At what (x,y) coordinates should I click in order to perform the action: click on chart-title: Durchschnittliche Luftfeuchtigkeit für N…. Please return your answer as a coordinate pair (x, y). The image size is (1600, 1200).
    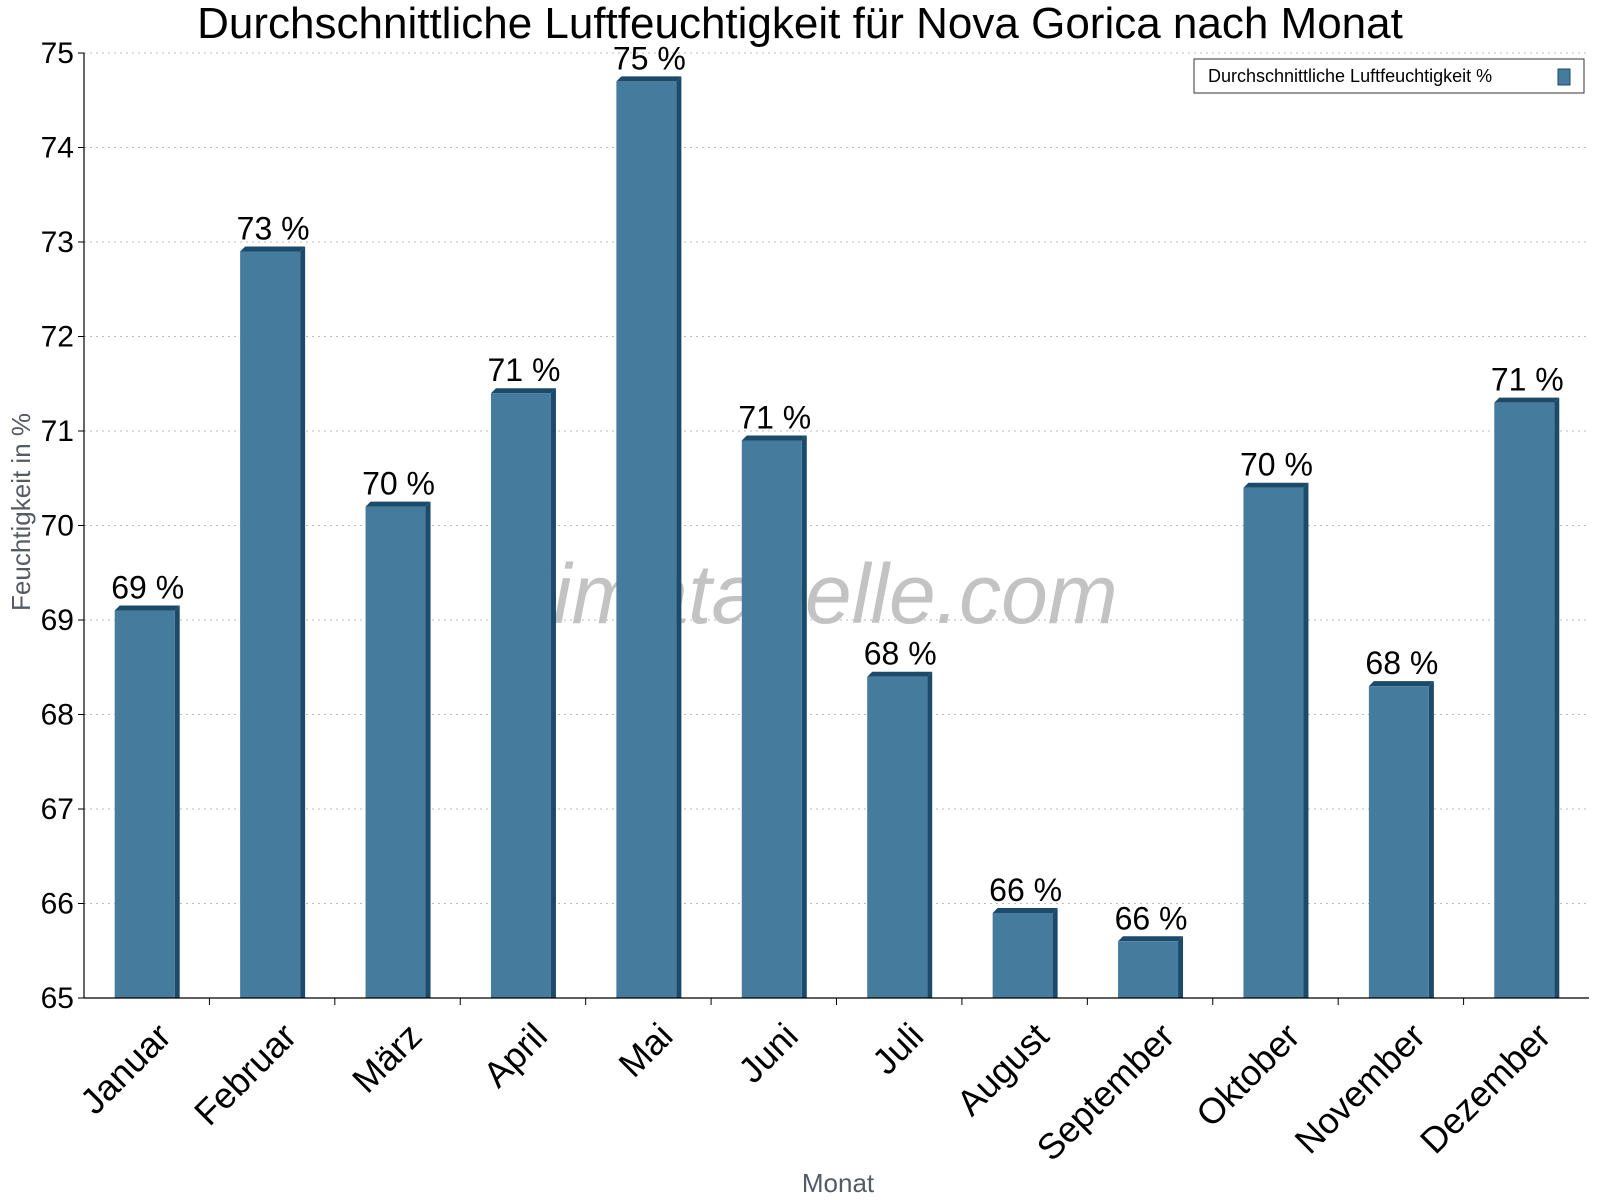
    Looking at the image, I should click on (800, 24).